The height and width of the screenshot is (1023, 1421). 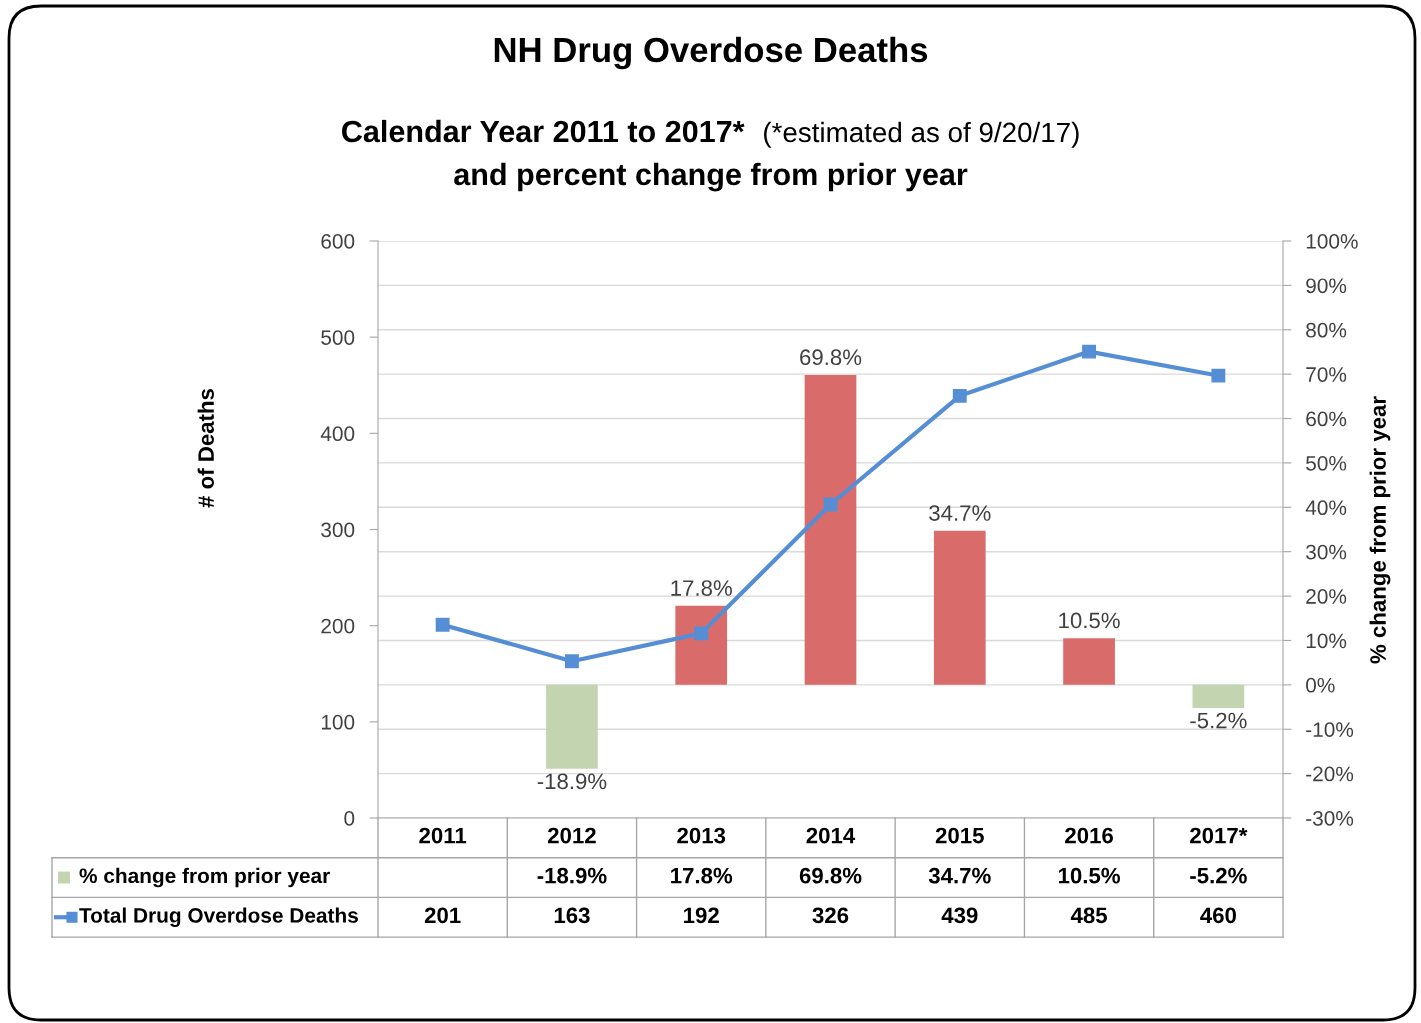 What do you see at coordinates (572, 915) in the screenshot?
I see `data-label: 163` at bounding box center [572, 915].